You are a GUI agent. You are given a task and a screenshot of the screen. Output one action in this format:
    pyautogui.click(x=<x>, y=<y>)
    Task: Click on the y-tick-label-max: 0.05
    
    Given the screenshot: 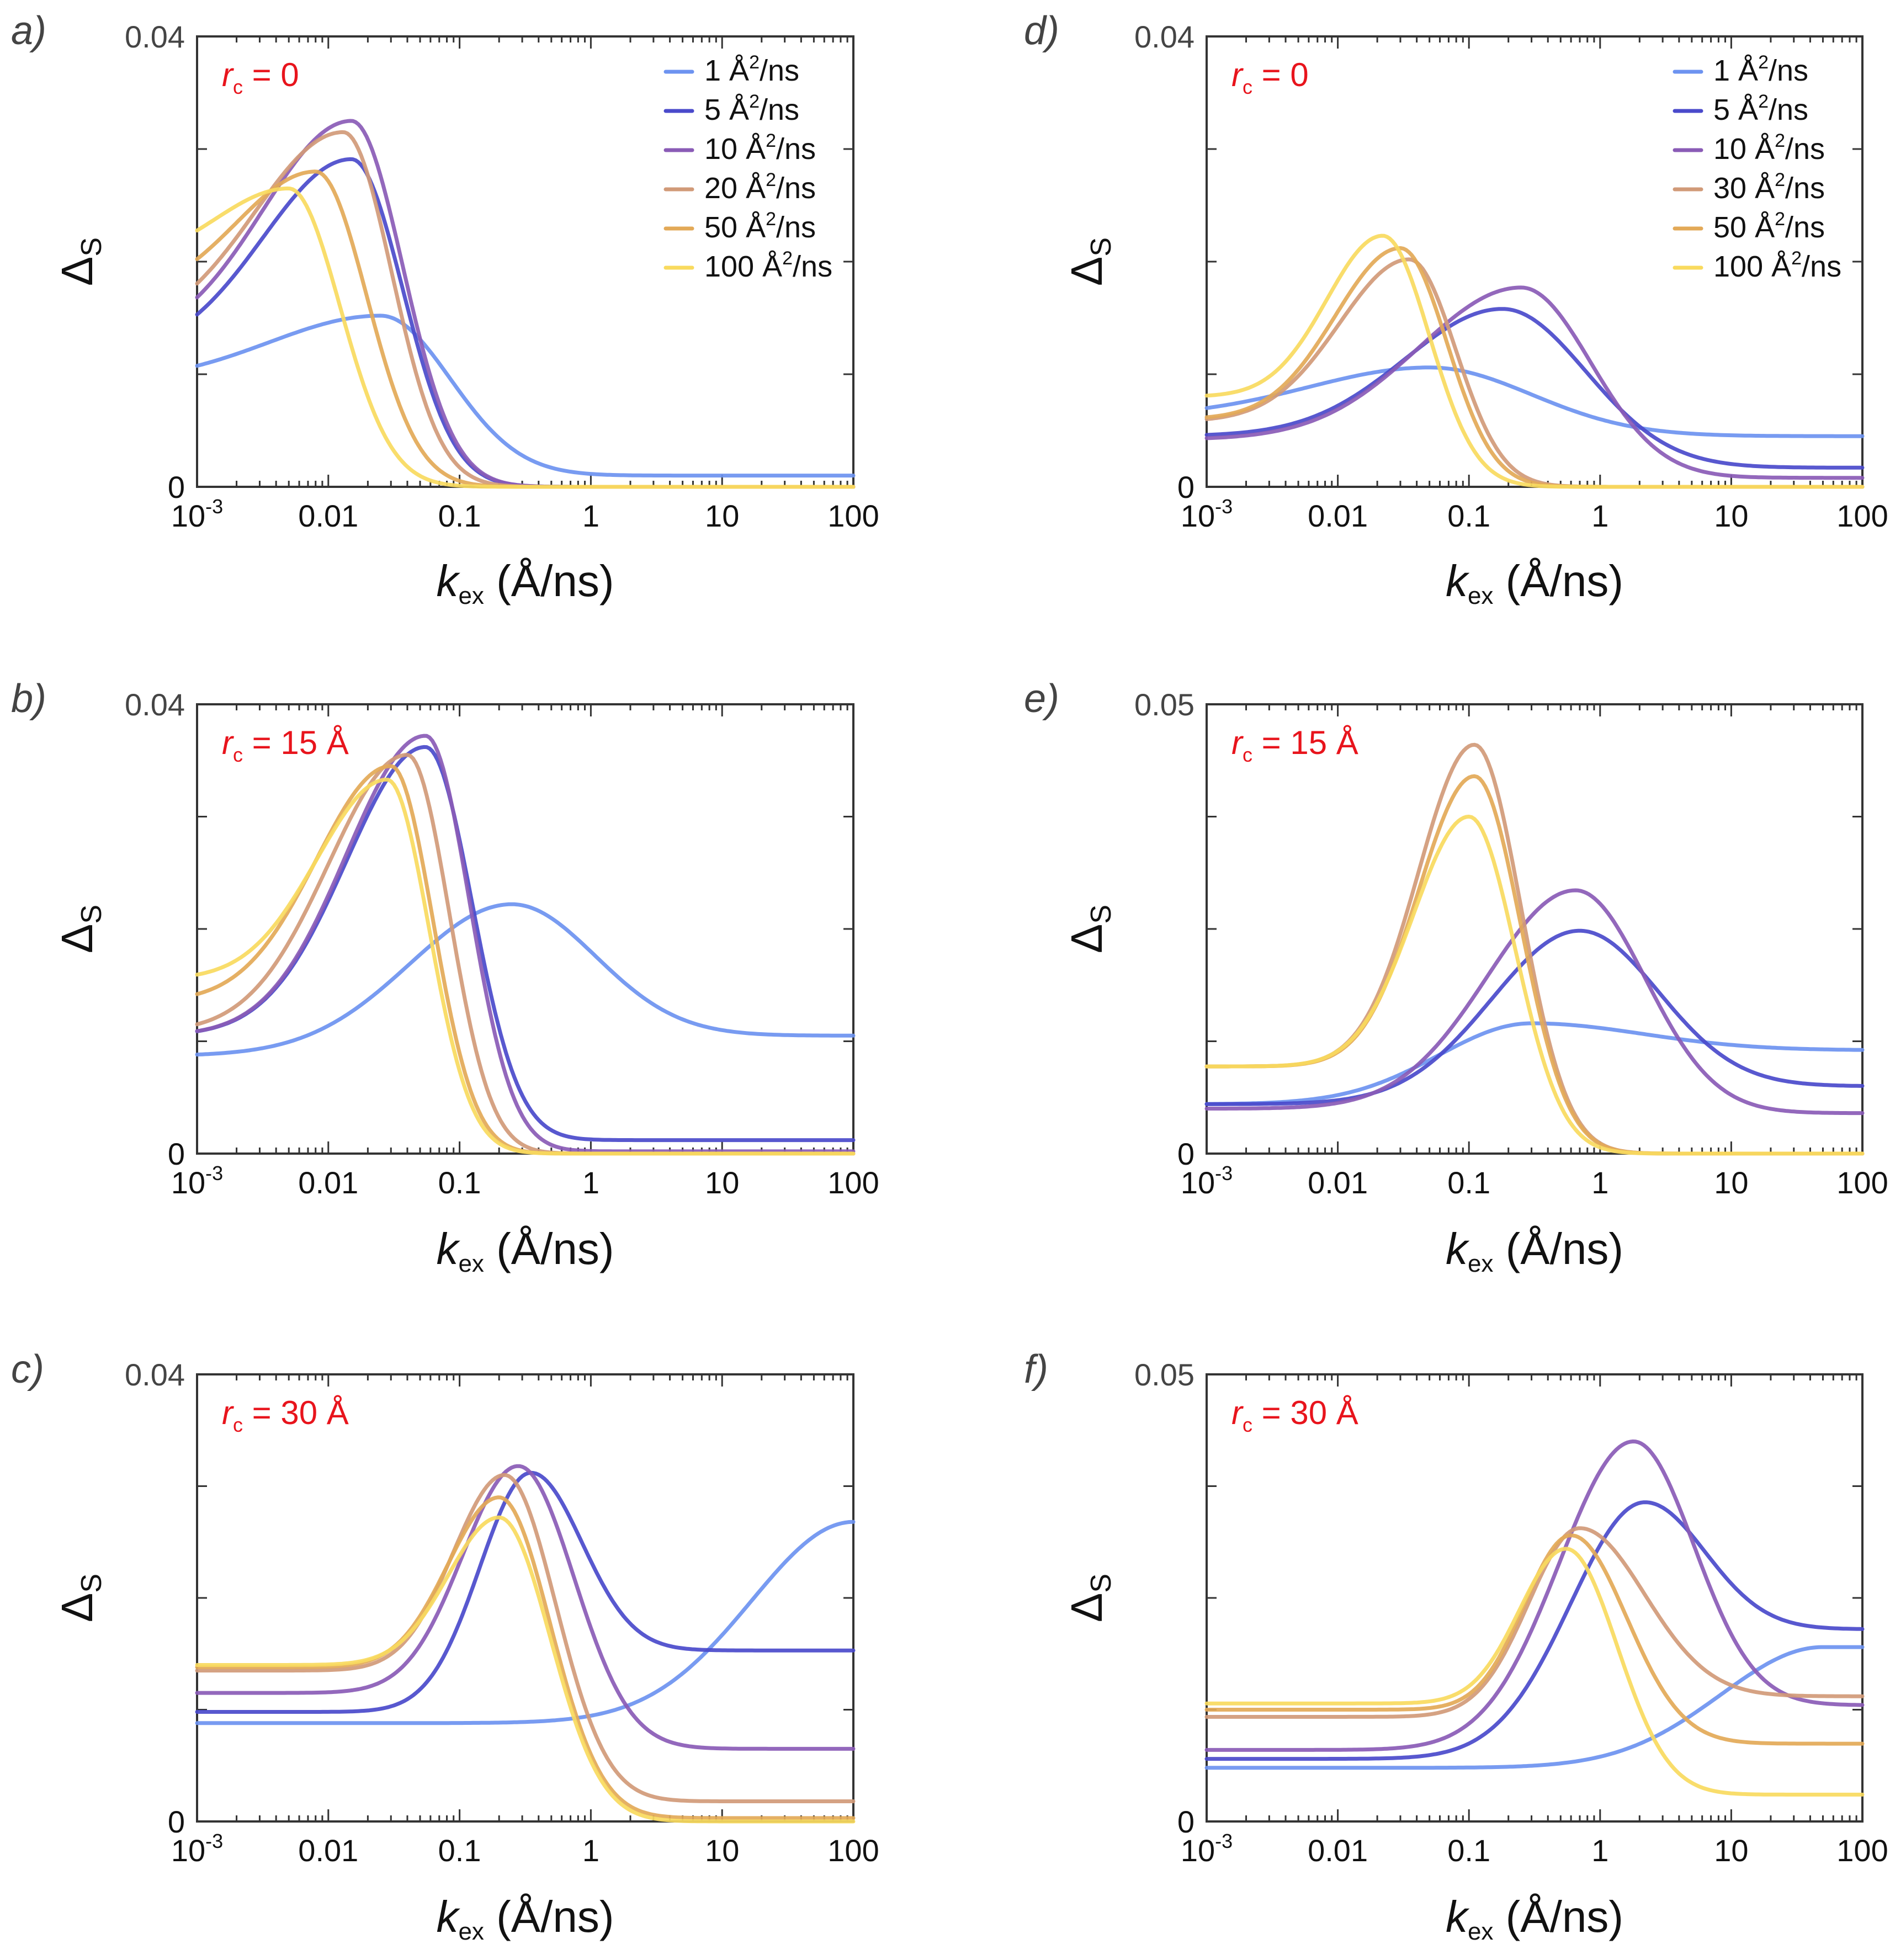 What is the action you would take?
    pyautogui.click(x=1164, y=704)
    